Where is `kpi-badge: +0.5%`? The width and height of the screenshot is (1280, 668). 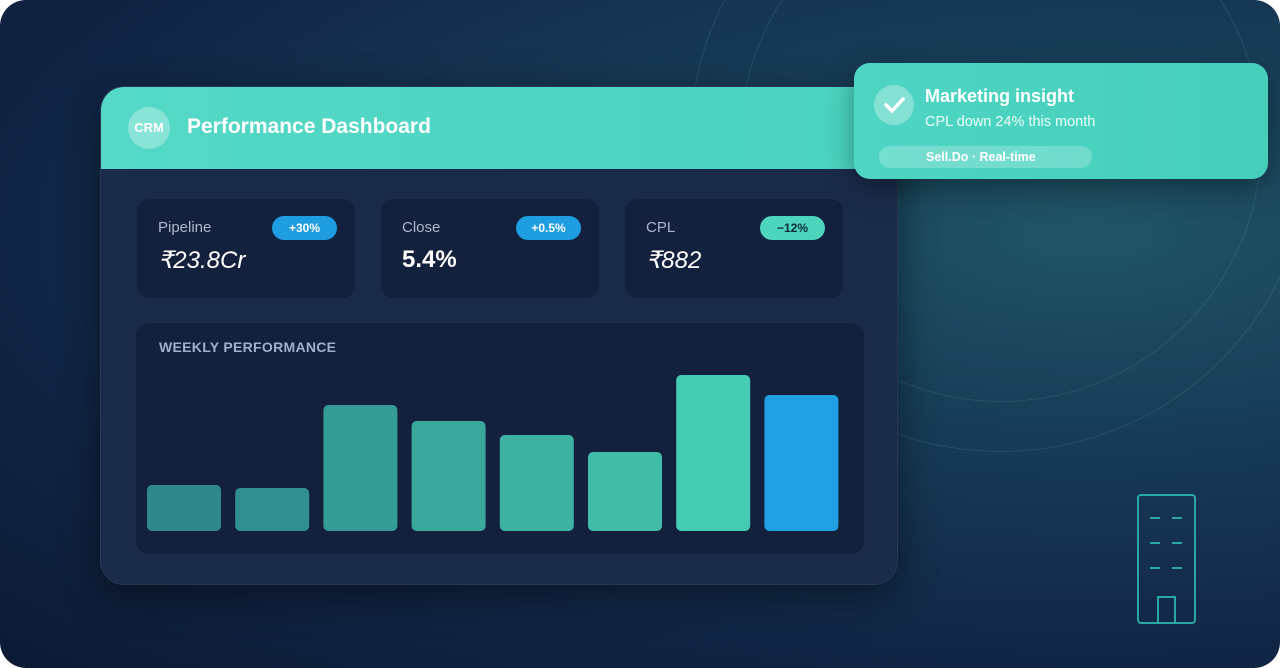 kpi-badge: +0.5% is located at coordinates (548, 228).